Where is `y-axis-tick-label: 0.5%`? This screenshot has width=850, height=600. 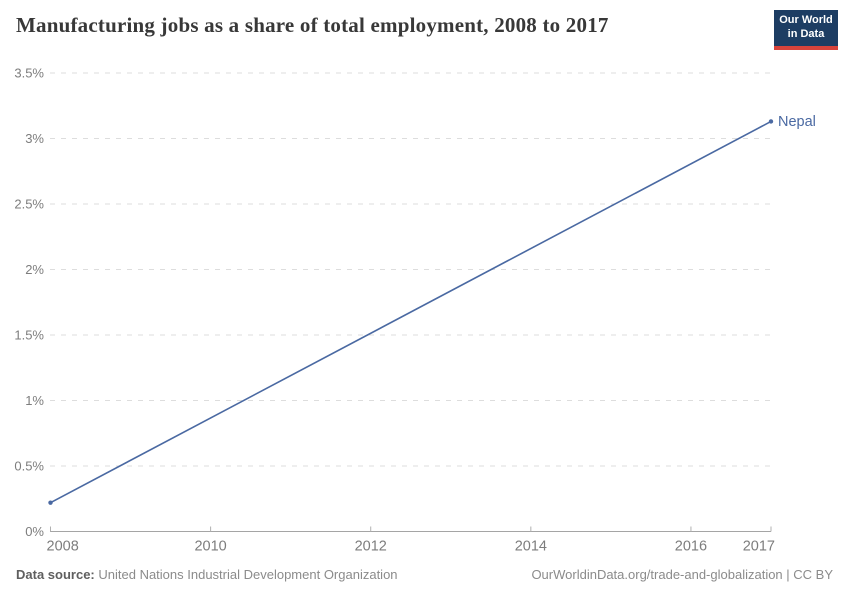 y-axis-tick-label: 0.5% is located at coordinates (29, 466).